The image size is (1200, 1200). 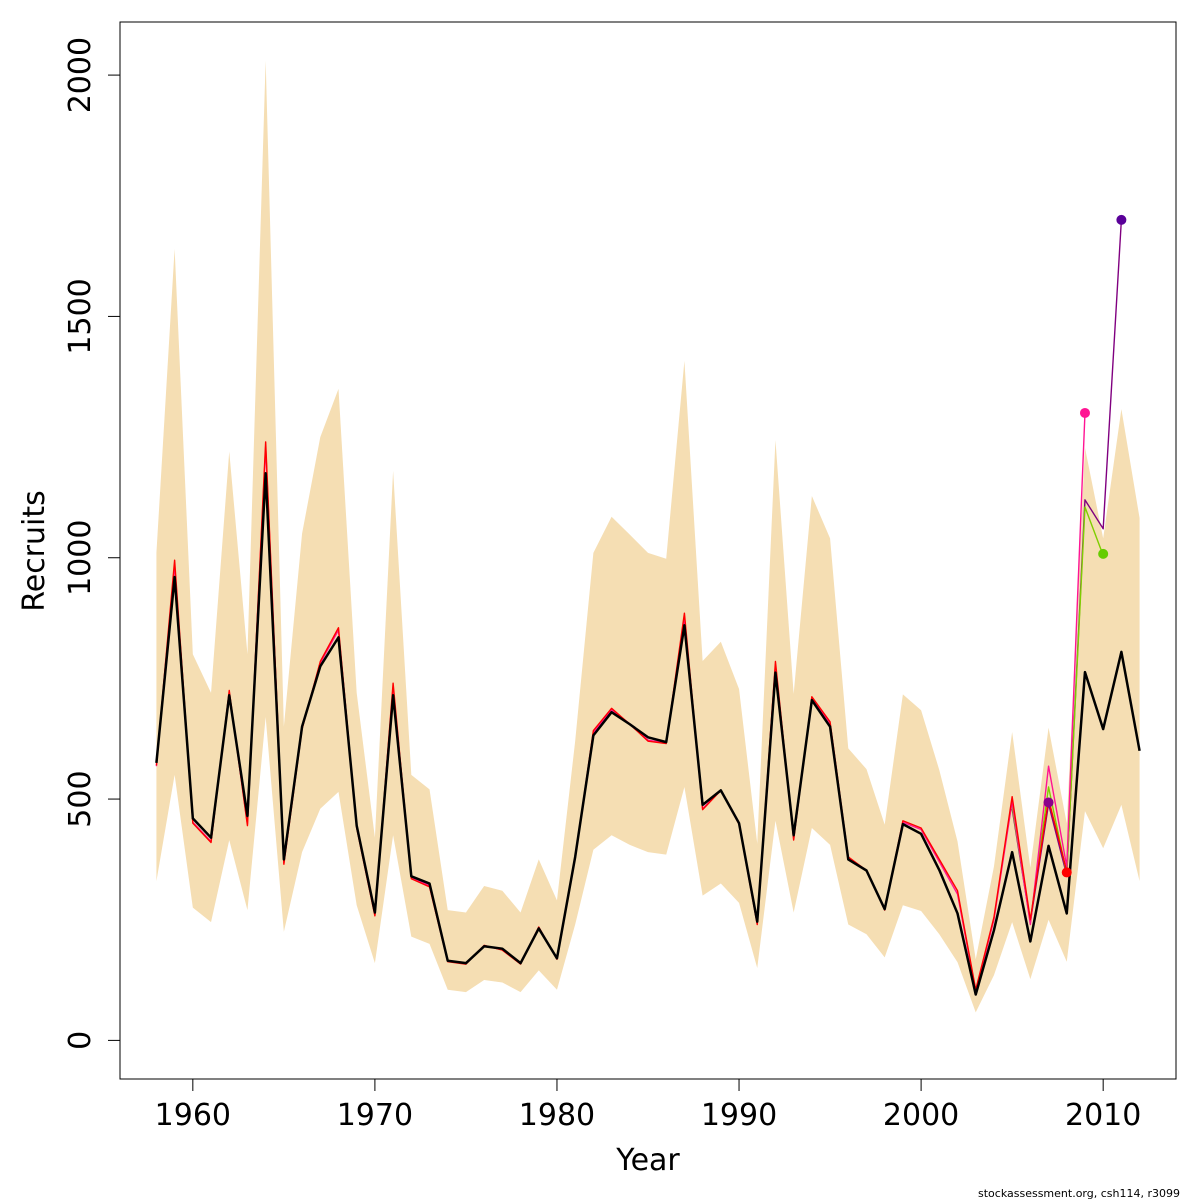 I want to click on y-tick-label-2: 1000, so click(x=80, y=558).